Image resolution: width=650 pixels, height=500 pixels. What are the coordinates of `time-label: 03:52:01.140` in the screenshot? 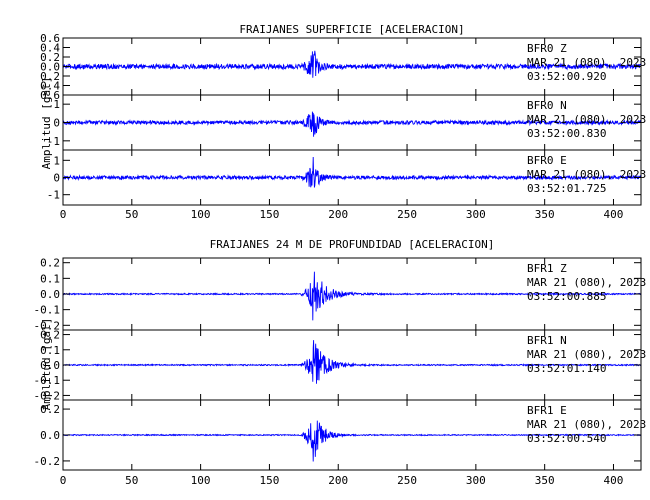 It's located at (566, 368).